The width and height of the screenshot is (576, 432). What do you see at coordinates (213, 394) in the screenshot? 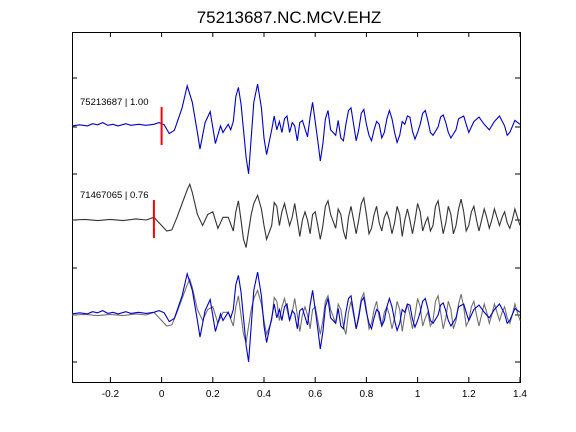
I see `x-tick-label: 0.2` at bounding box center [213, 394].